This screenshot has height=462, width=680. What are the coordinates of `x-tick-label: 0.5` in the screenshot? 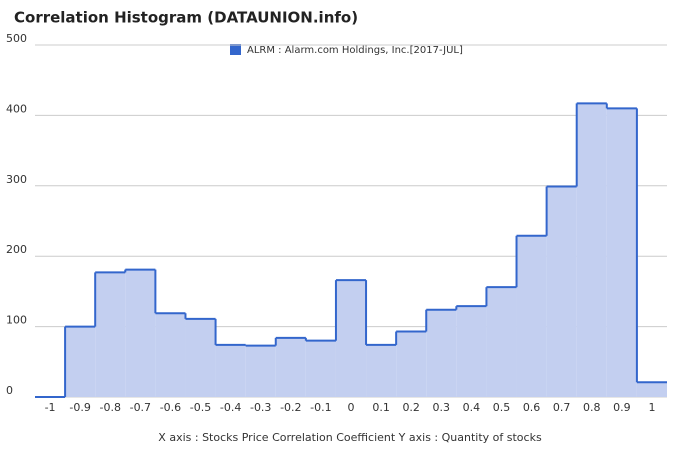 It's located at (502, 407).